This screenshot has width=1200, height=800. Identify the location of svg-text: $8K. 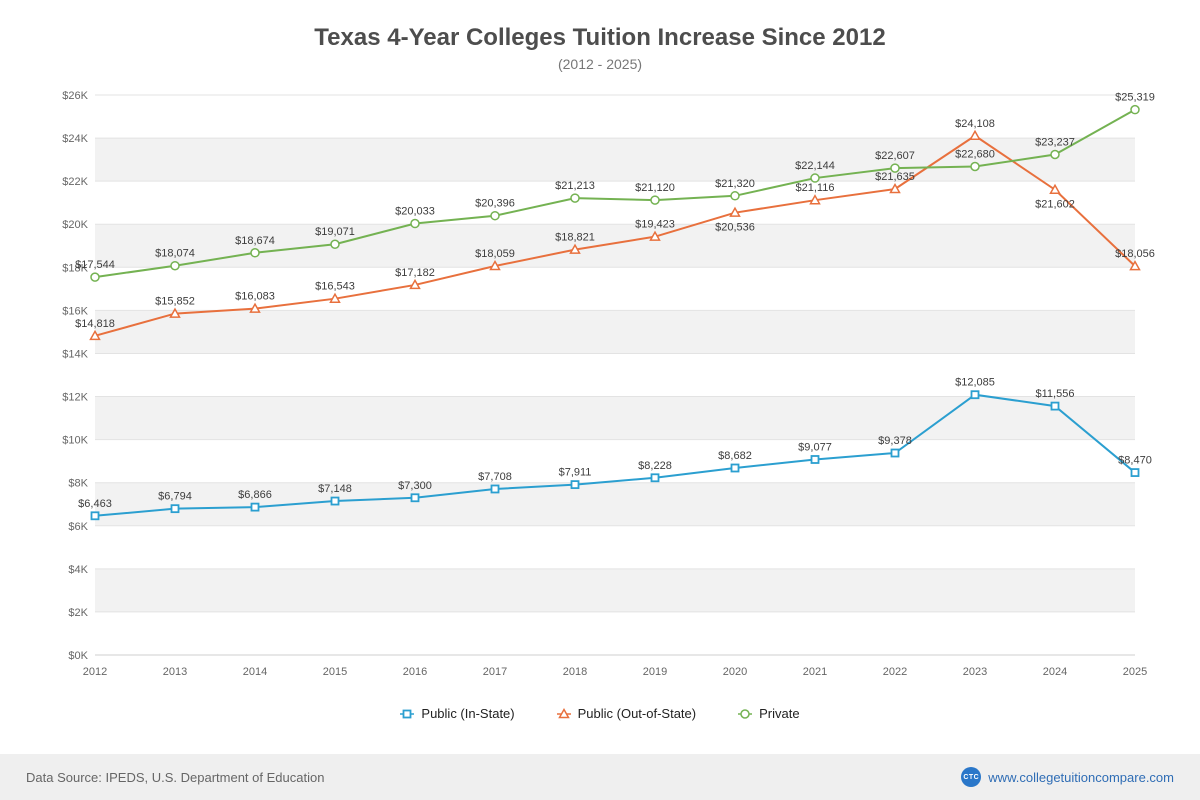
(78, 484).